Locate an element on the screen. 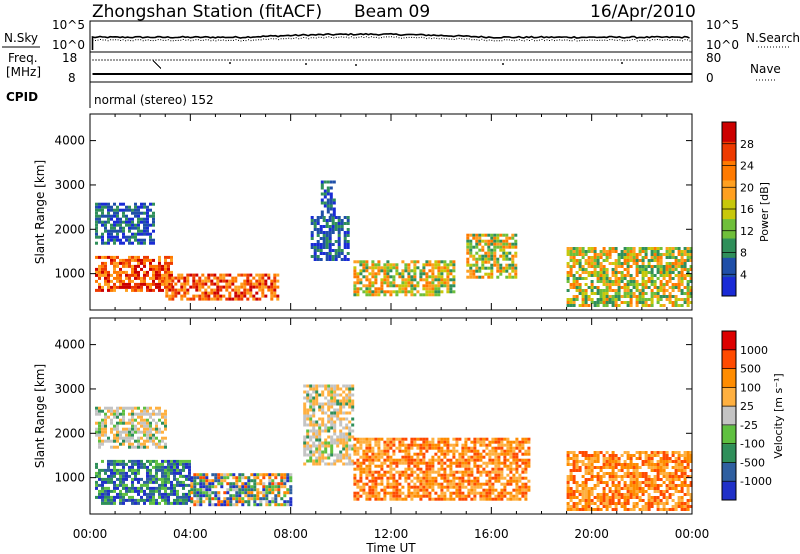  x-axis-label: Time UT is located at coordinates (390, 547).